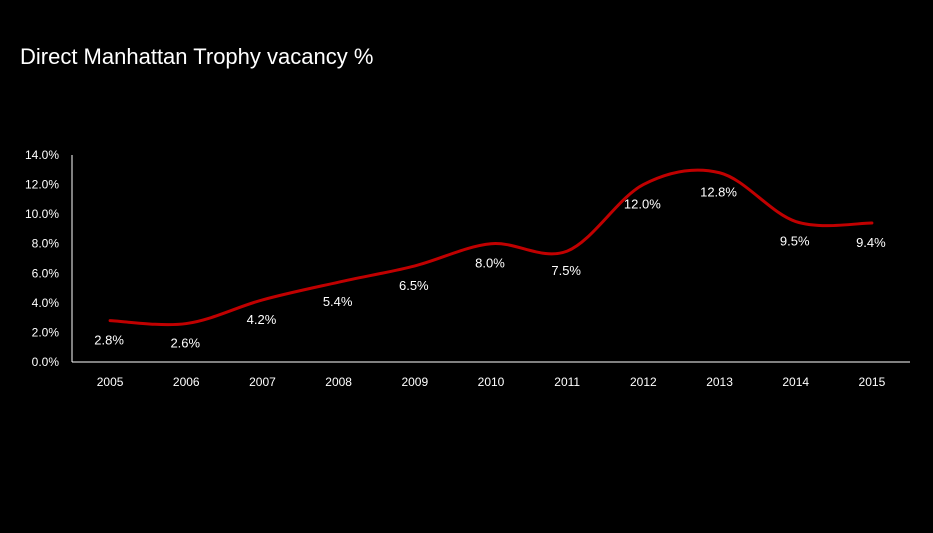 The image size is (933, 533). I want to click on x-tick-label: 2011, so click(567, 382).